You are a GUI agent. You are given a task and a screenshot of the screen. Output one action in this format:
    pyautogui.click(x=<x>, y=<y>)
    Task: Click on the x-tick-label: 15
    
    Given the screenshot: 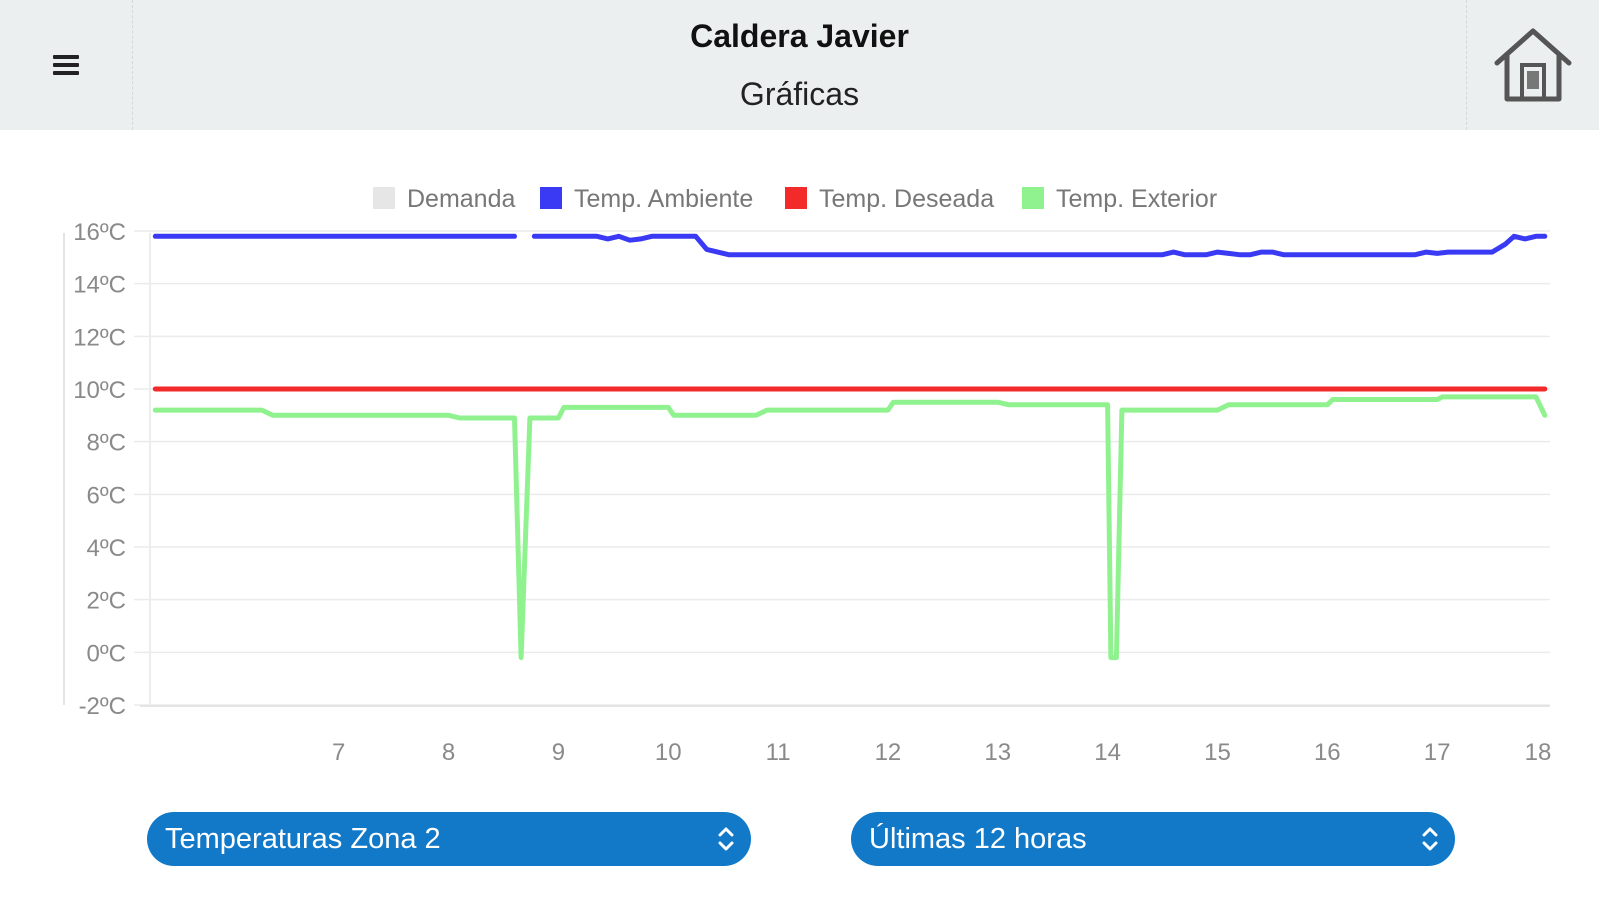 What is the action you would take?
    pyautogui.click(x=1217, y=752)
    